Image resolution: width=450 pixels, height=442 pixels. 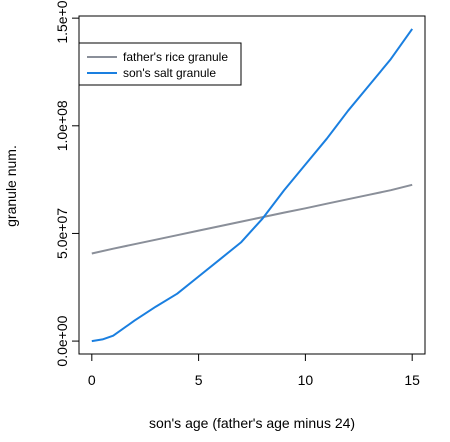 I want to click on y-tick-label: 5.0e+07, so click(x=62, y=233).